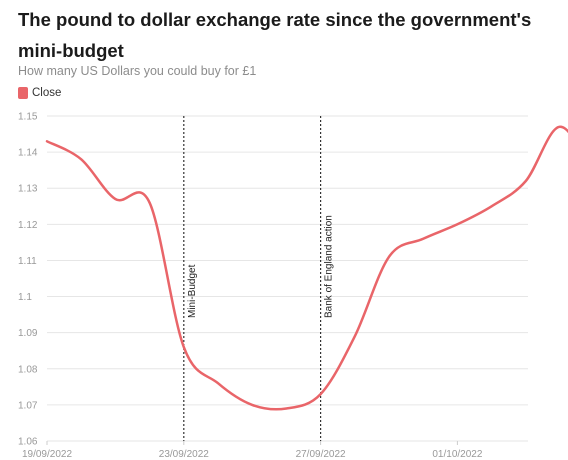  I want to click on annotation-label: Bank of England action, so click(329, 266).